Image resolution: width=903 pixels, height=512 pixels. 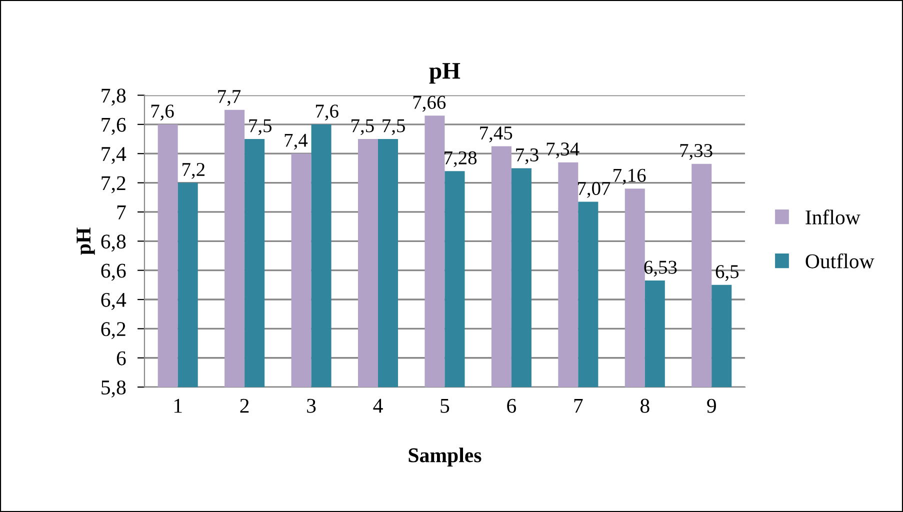 What do you see at coordinates (296, 142) in the screenshot?
I see `data-label: 7,4` at bounding box center [296, 142].